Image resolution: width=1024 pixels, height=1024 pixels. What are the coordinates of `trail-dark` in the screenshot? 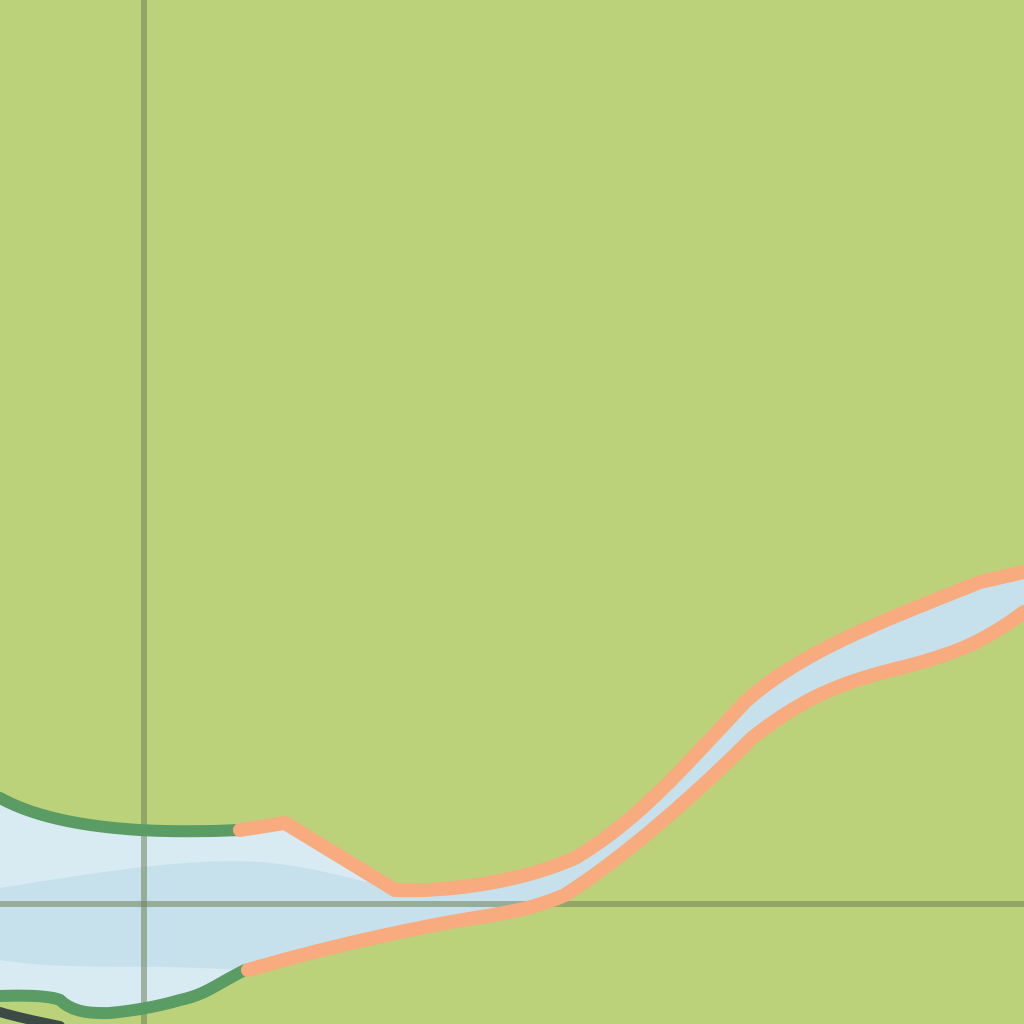 It's located at (32, 1015).